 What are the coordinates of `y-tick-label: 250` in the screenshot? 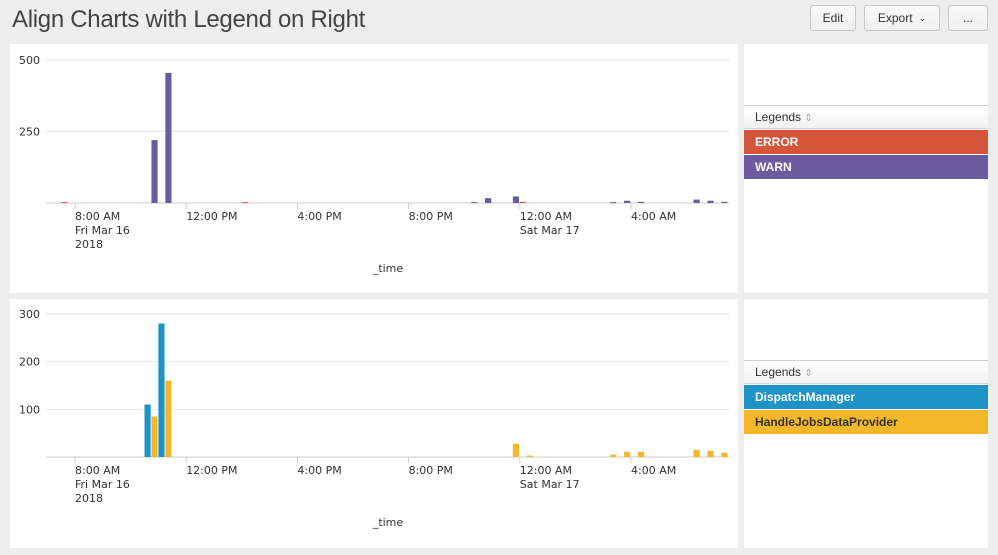 It's located at (29, 132).